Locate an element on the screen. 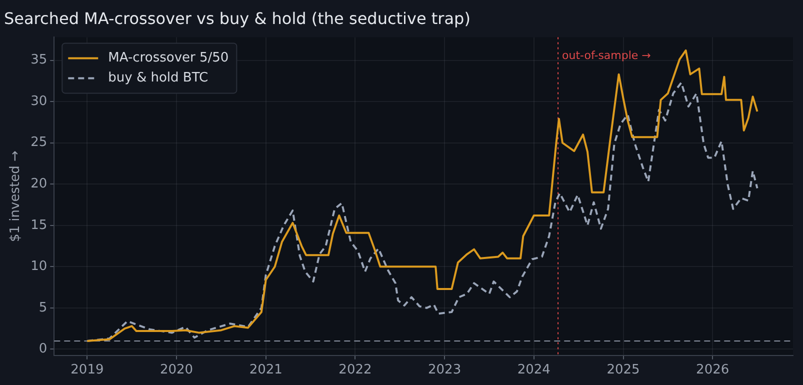  x-tick-label: 2022 is located at coordinates (355, 370).